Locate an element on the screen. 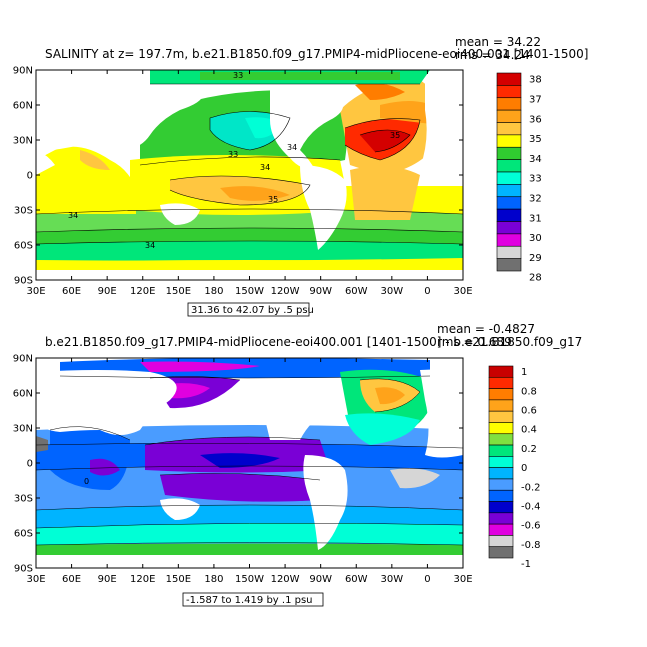  bottom-lon-label: 90E is located at coordinates (107, 579).